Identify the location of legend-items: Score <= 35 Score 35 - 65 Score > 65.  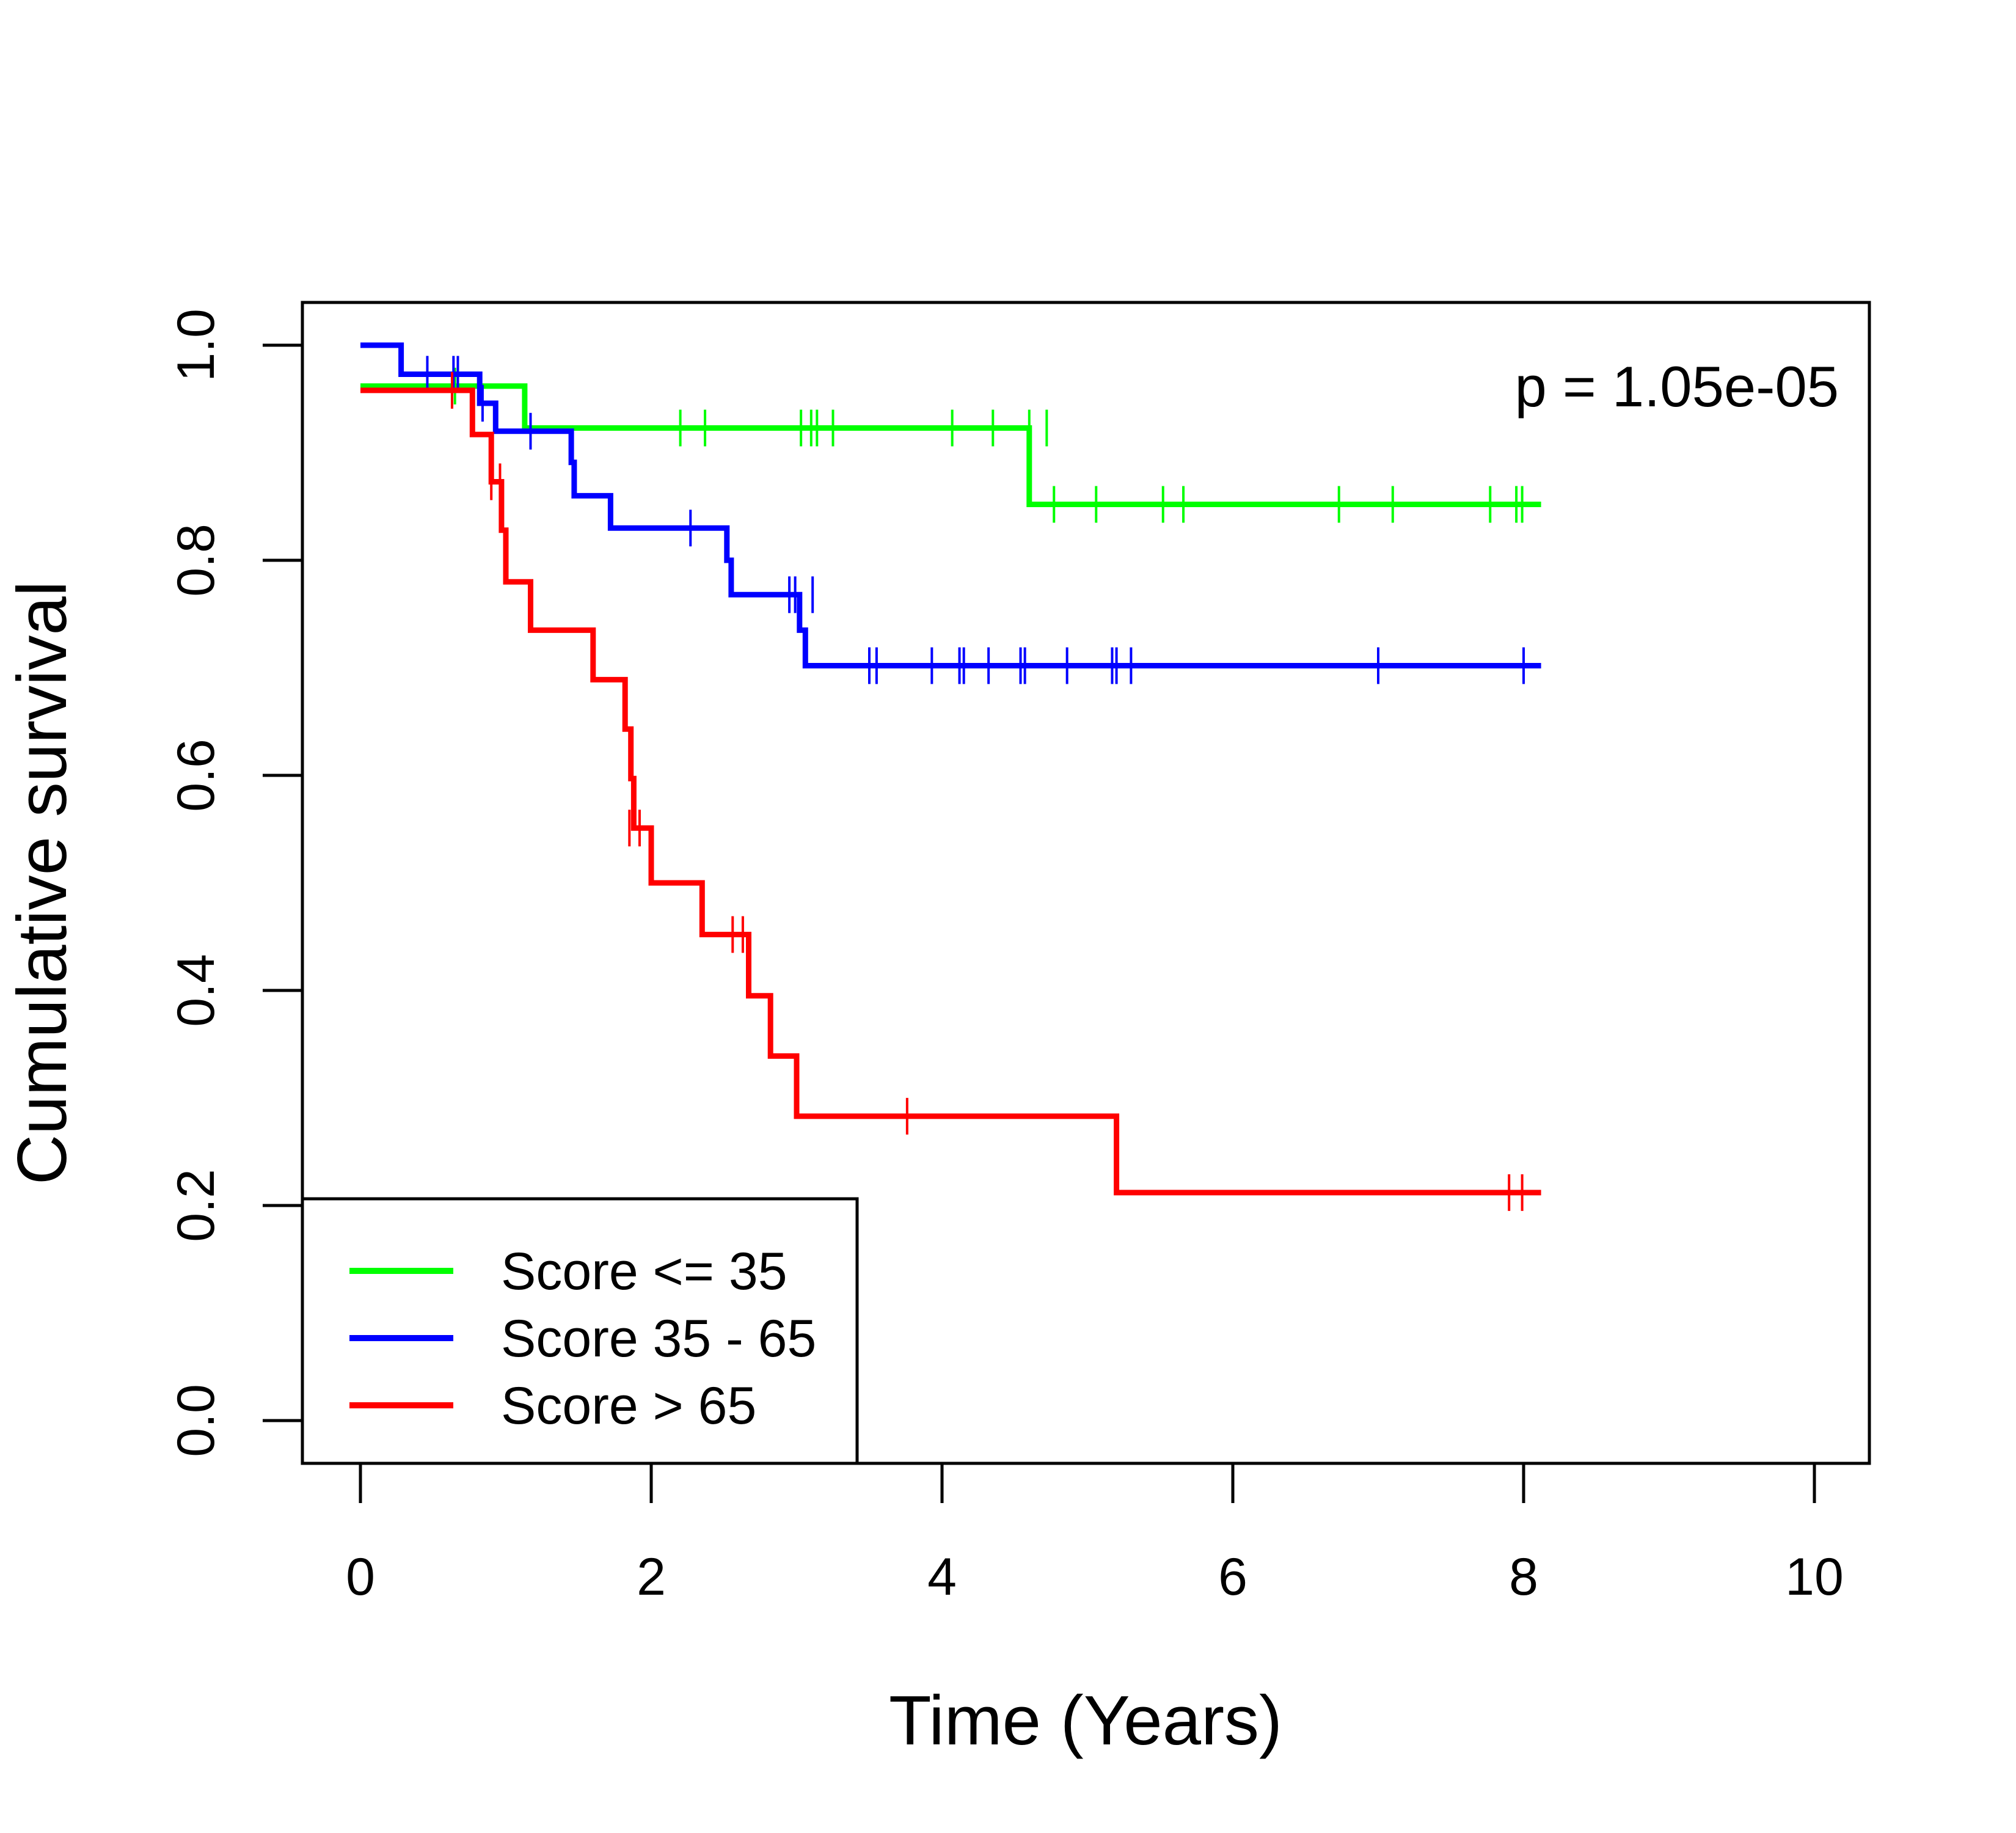
(582, 1338).